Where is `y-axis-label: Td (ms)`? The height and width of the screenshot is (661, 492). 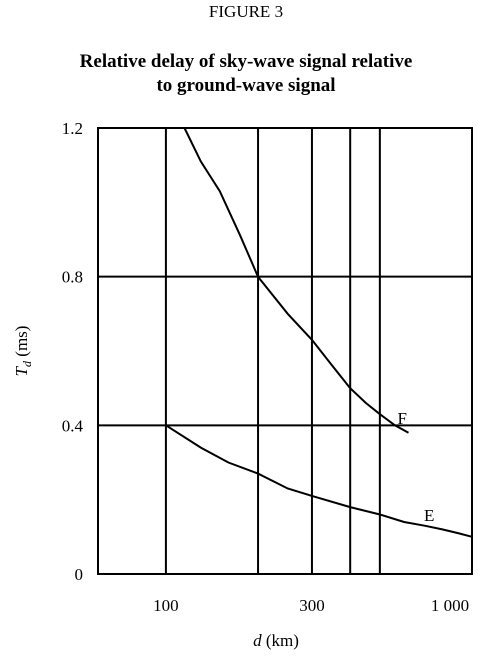 y-axis-label: Td (ms) is located at coordinates (23, 351).